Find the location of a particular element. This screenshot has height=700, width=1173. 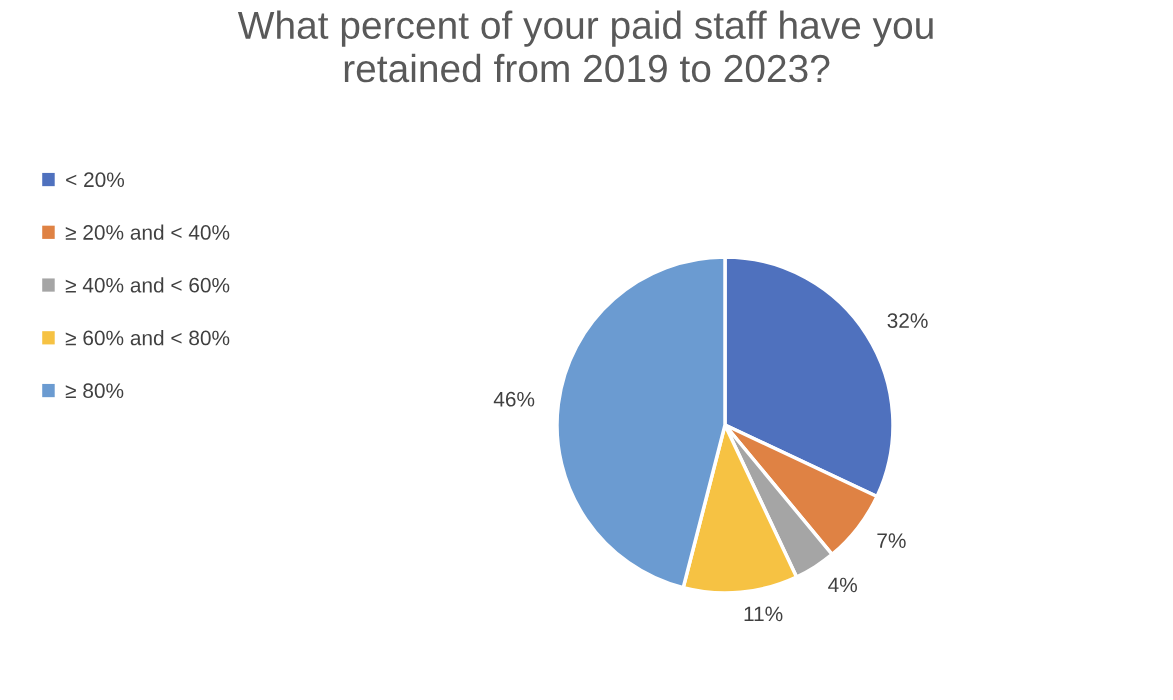

legend-label: ≥ 60% and < 80% is located at coordinates (147, 338).